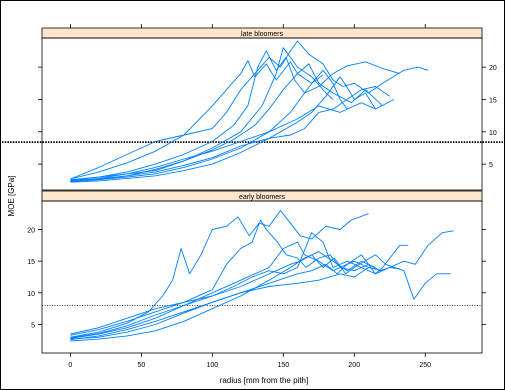 This screenshot has height=390, width=505. I want to click on x-tick-label: 200, so click(354, 365).